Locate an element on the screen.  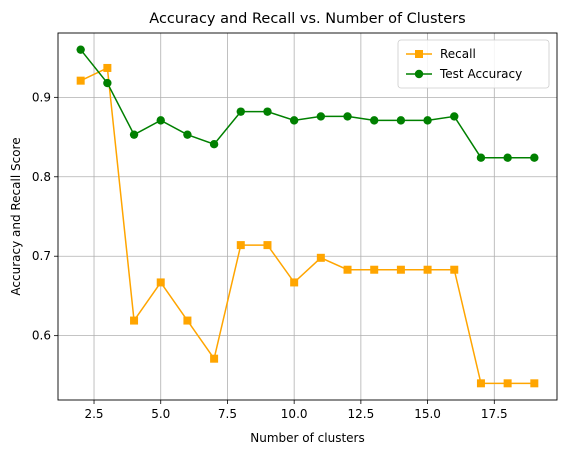
legend: Recall Test Accuracy is located at coordinates (473, 64).